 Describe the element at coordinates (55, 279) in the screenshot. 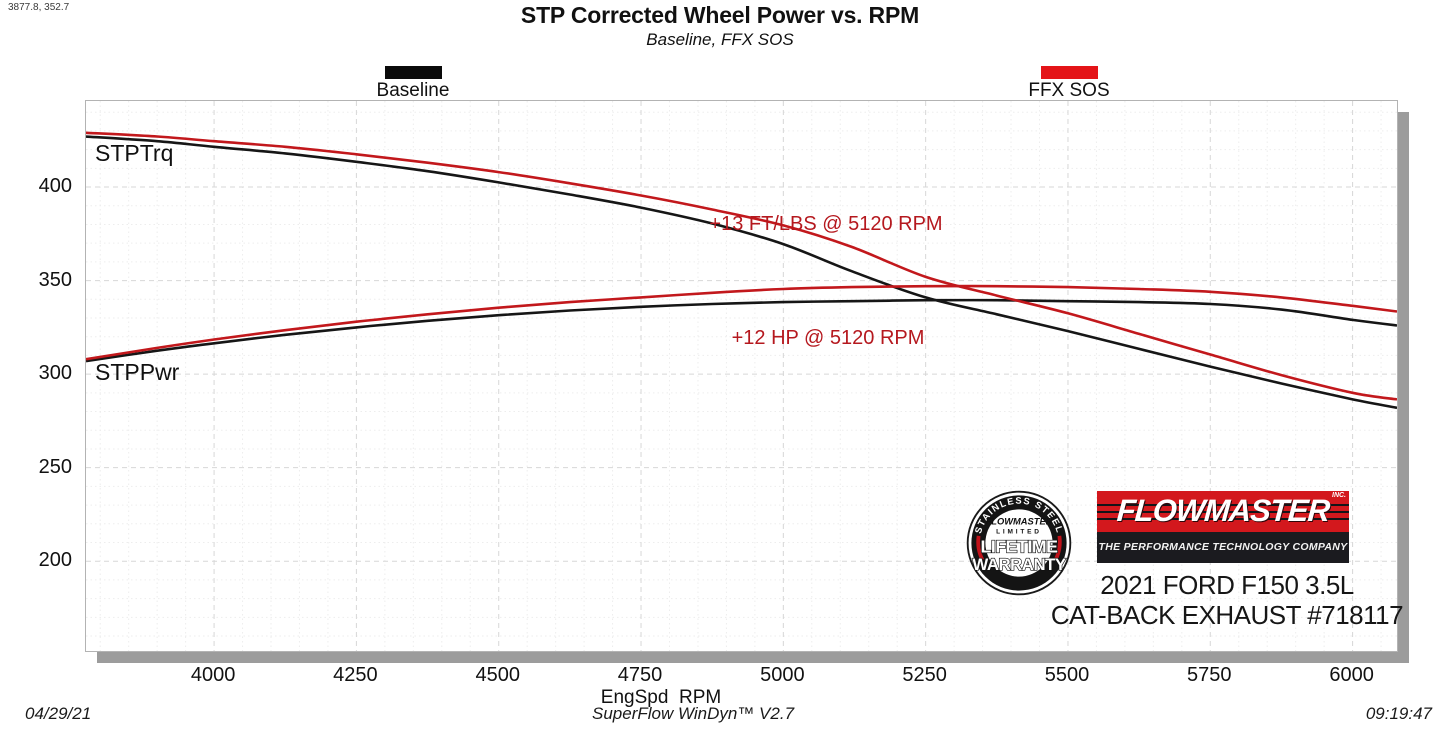

I see `y-tick-label: 350` at that location.